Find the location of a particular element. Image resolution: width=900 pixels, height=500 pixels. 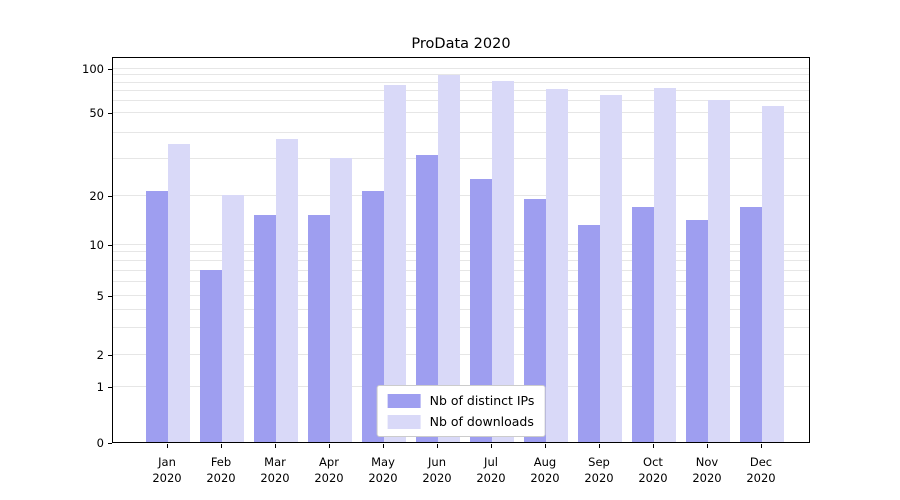

x-tick-month: Jul is located at coordinates (491, 462).